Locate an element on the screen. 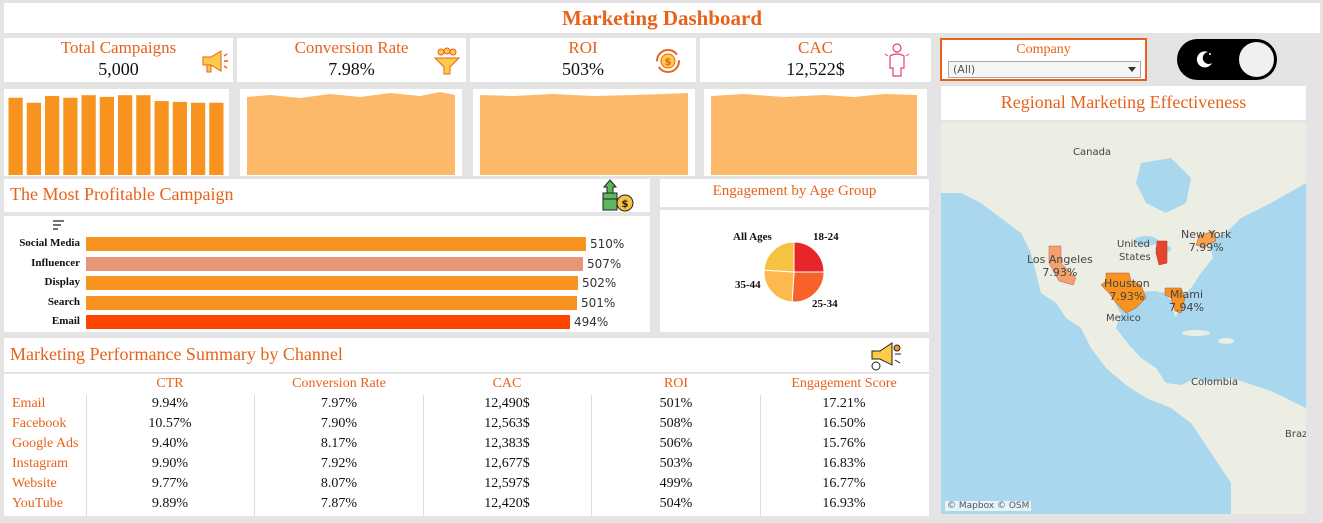  bar-label: Influencer is located at coordinates (55, 262).